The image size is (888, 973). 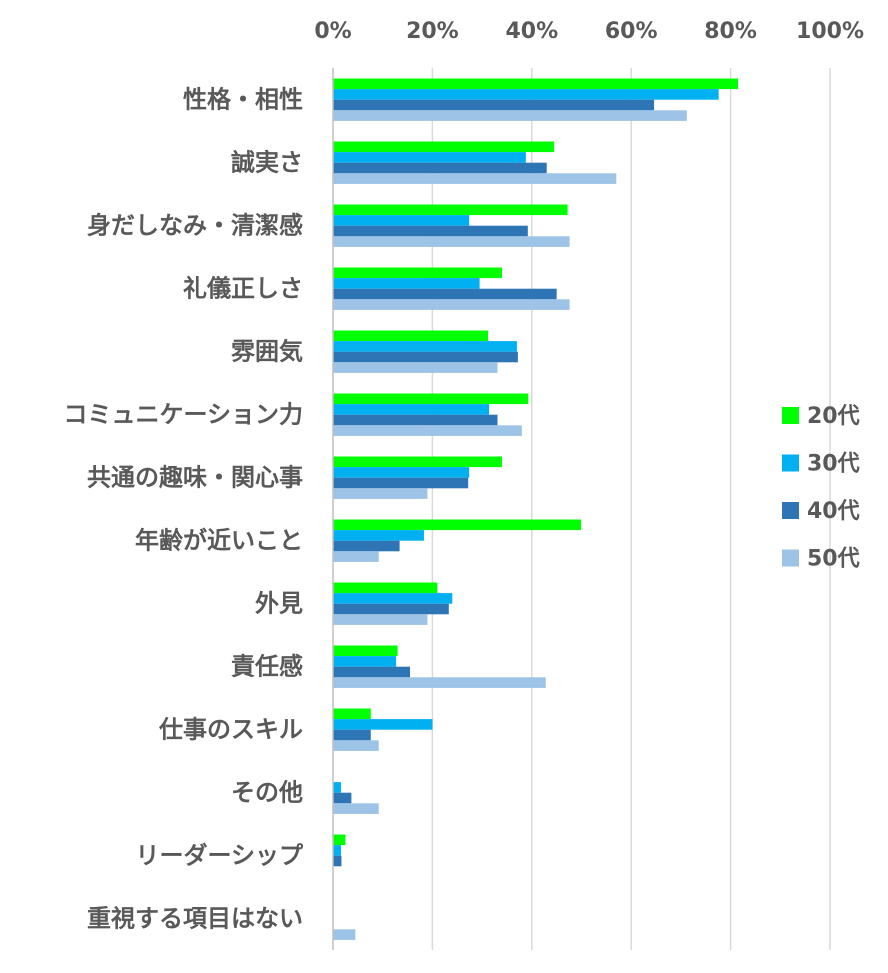 What do you see at coordinates (267, 667) in the screenshot?
I see `category-label: 責任感` at bounding box center [267, 667].